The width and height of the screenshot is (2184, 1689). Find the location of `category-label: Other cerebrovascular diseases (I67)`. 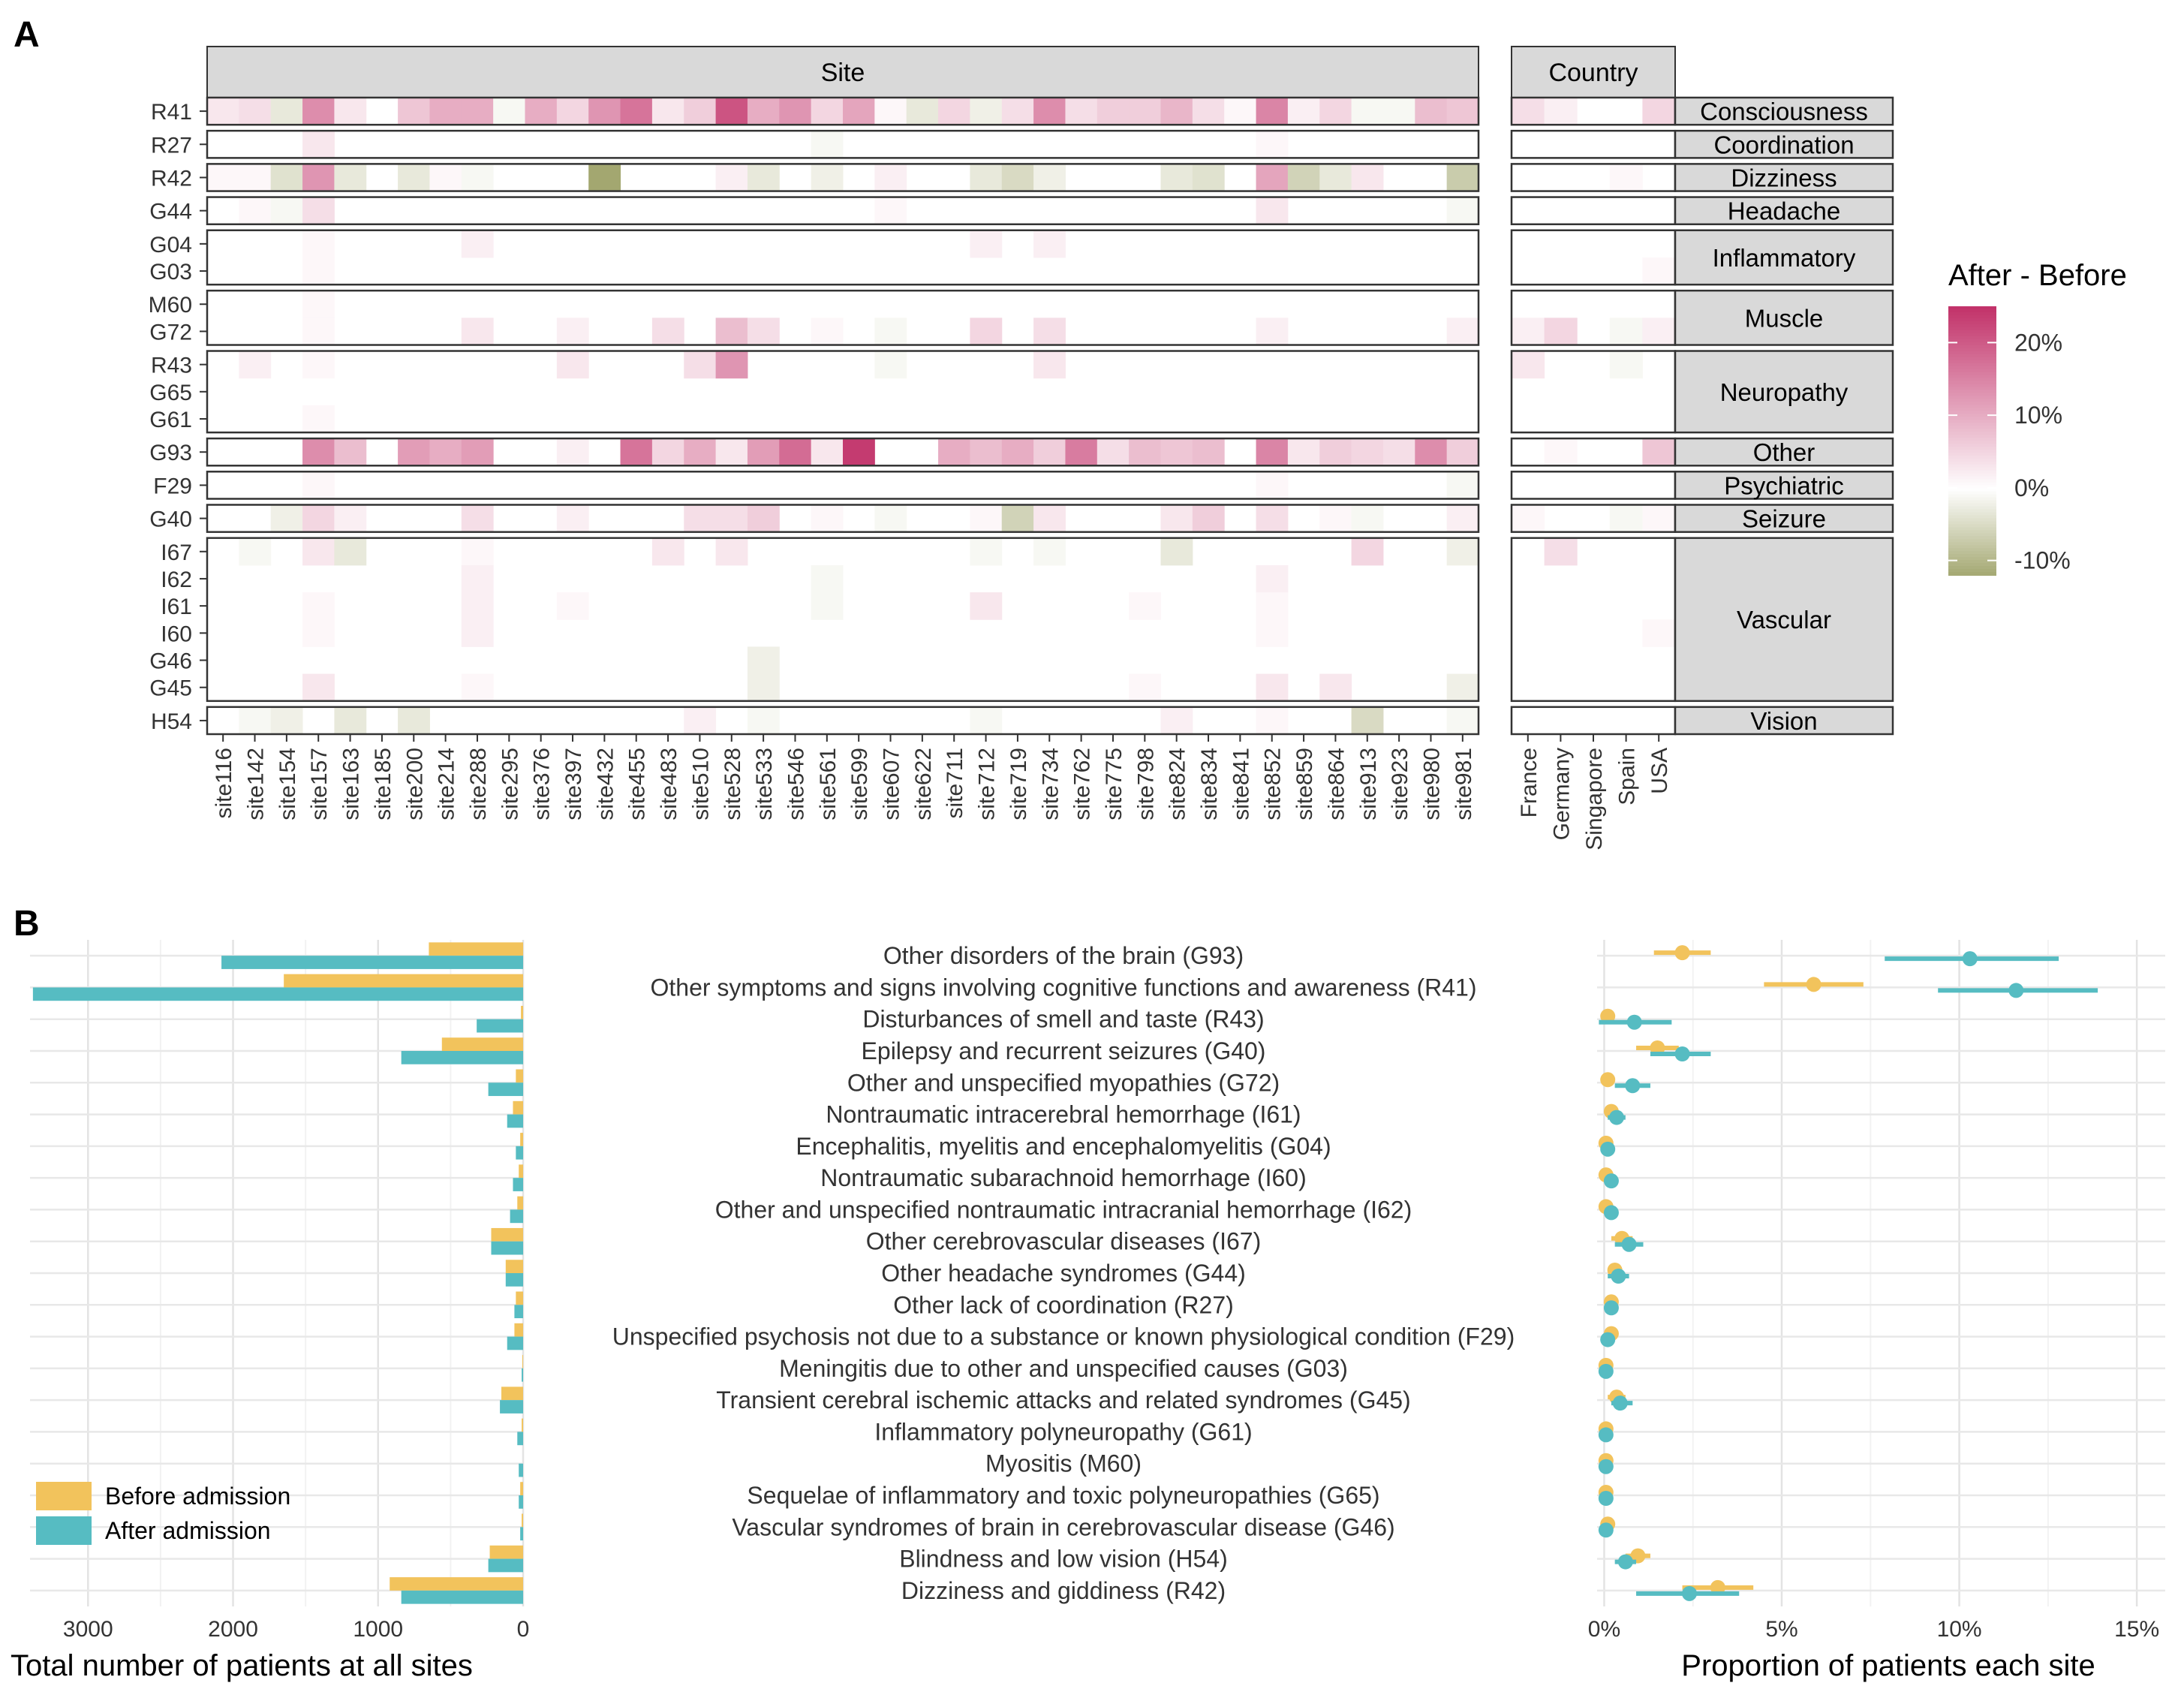

category-label: Other cerebrovascular diseases (I67) is located at coordinates (1063, 1242).